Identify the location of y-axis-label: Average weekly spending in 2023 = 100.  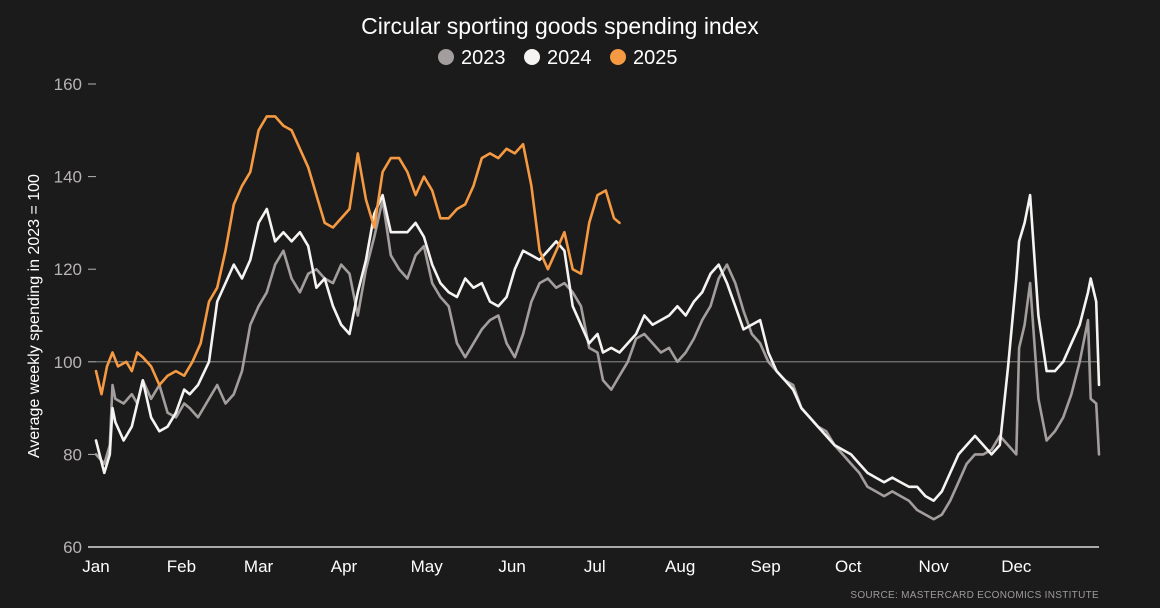
(34, 316).